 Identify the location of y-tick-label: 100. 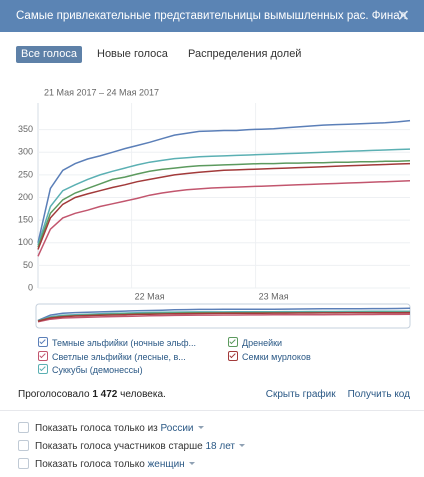
(25, 242).